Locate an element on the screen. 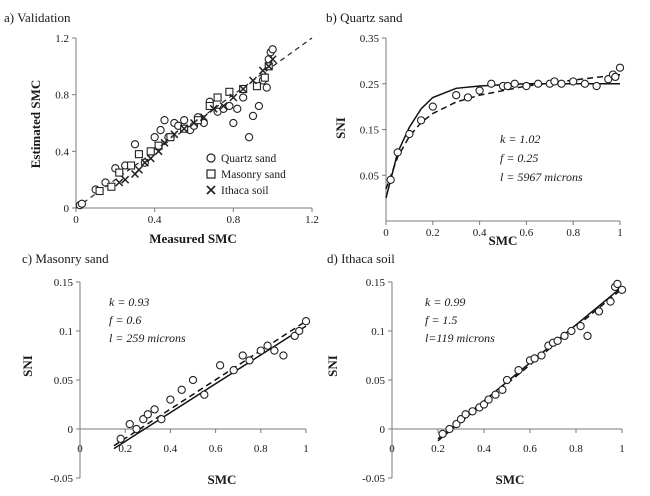  panel-a-x-axis-title: Measured SMC is located at coordinates (193, 238).